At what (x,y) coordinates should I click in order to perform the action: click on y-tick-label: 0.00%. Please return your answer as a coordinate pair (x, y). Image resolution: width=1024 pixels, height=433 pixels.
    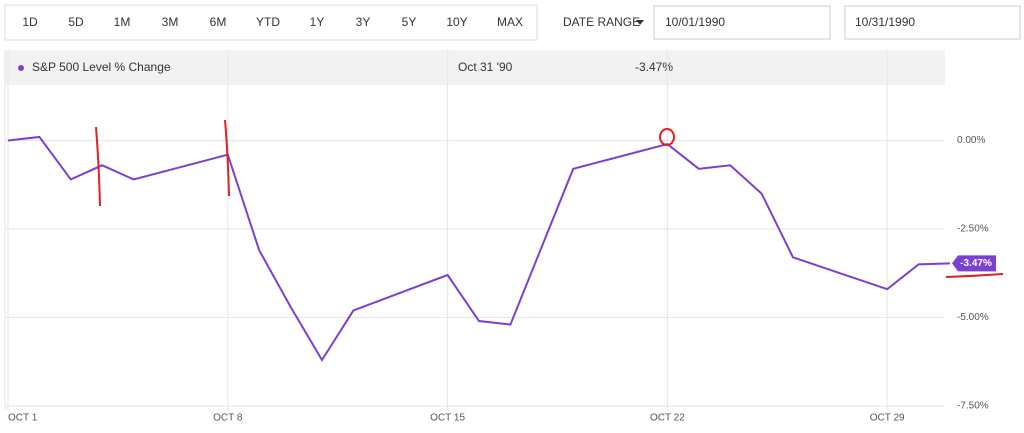
    Looking at the image, I should click on (971, 140).